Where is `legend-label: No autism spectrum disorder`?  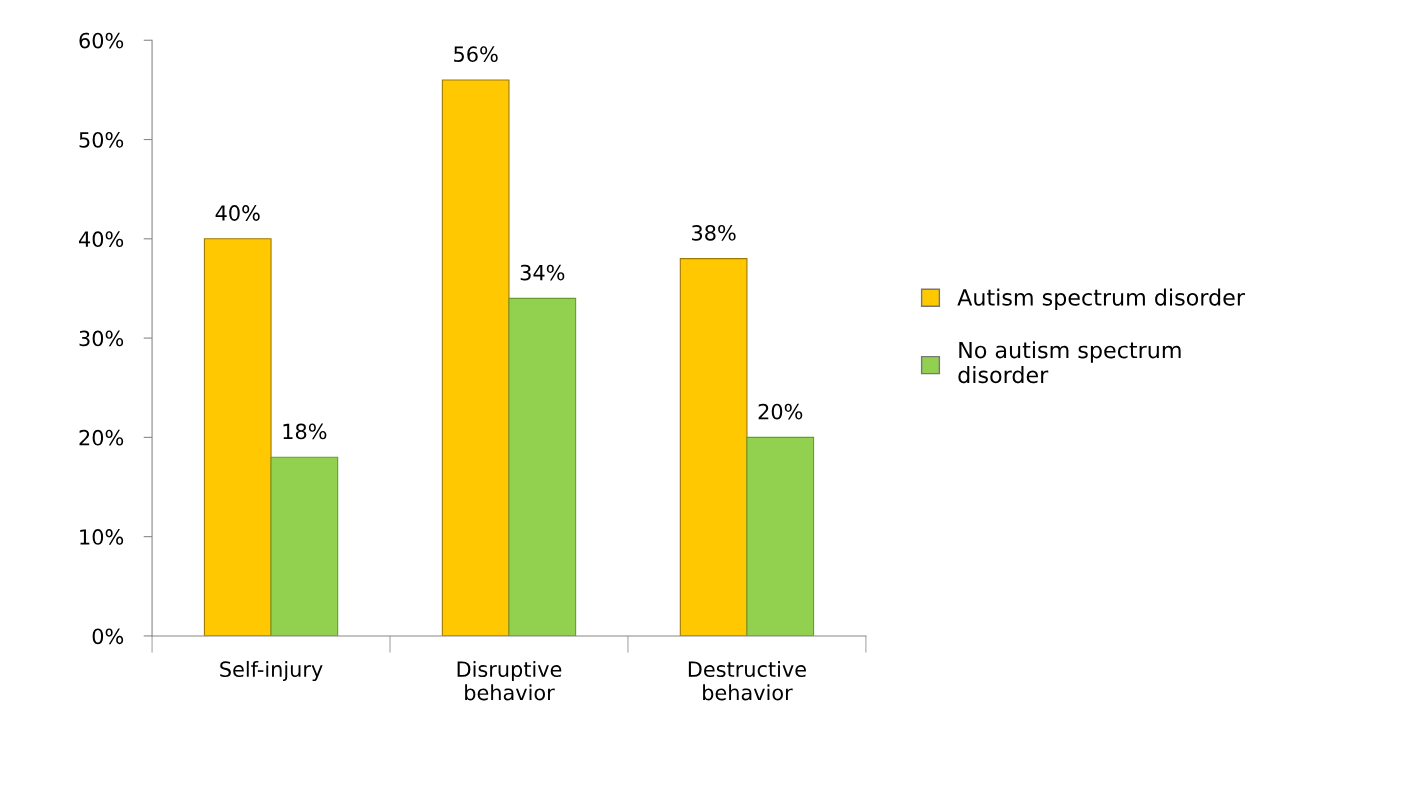
legend-label: No autism spectrum disorder is located at coordinates (1069, 362).